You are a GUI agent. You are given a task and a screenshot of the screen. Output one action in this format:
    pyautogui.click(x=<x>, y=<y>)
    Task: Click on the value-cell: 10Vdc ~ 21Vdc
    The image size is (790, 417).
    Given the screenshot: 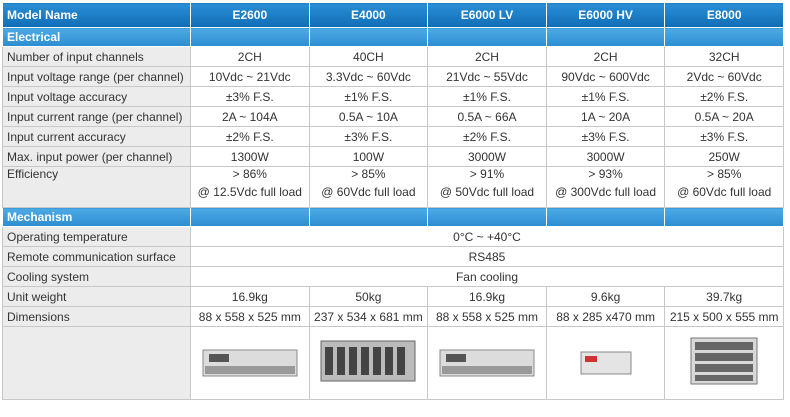 What is the action you would take?
    pyautogui.click(x=250, y=76)
    